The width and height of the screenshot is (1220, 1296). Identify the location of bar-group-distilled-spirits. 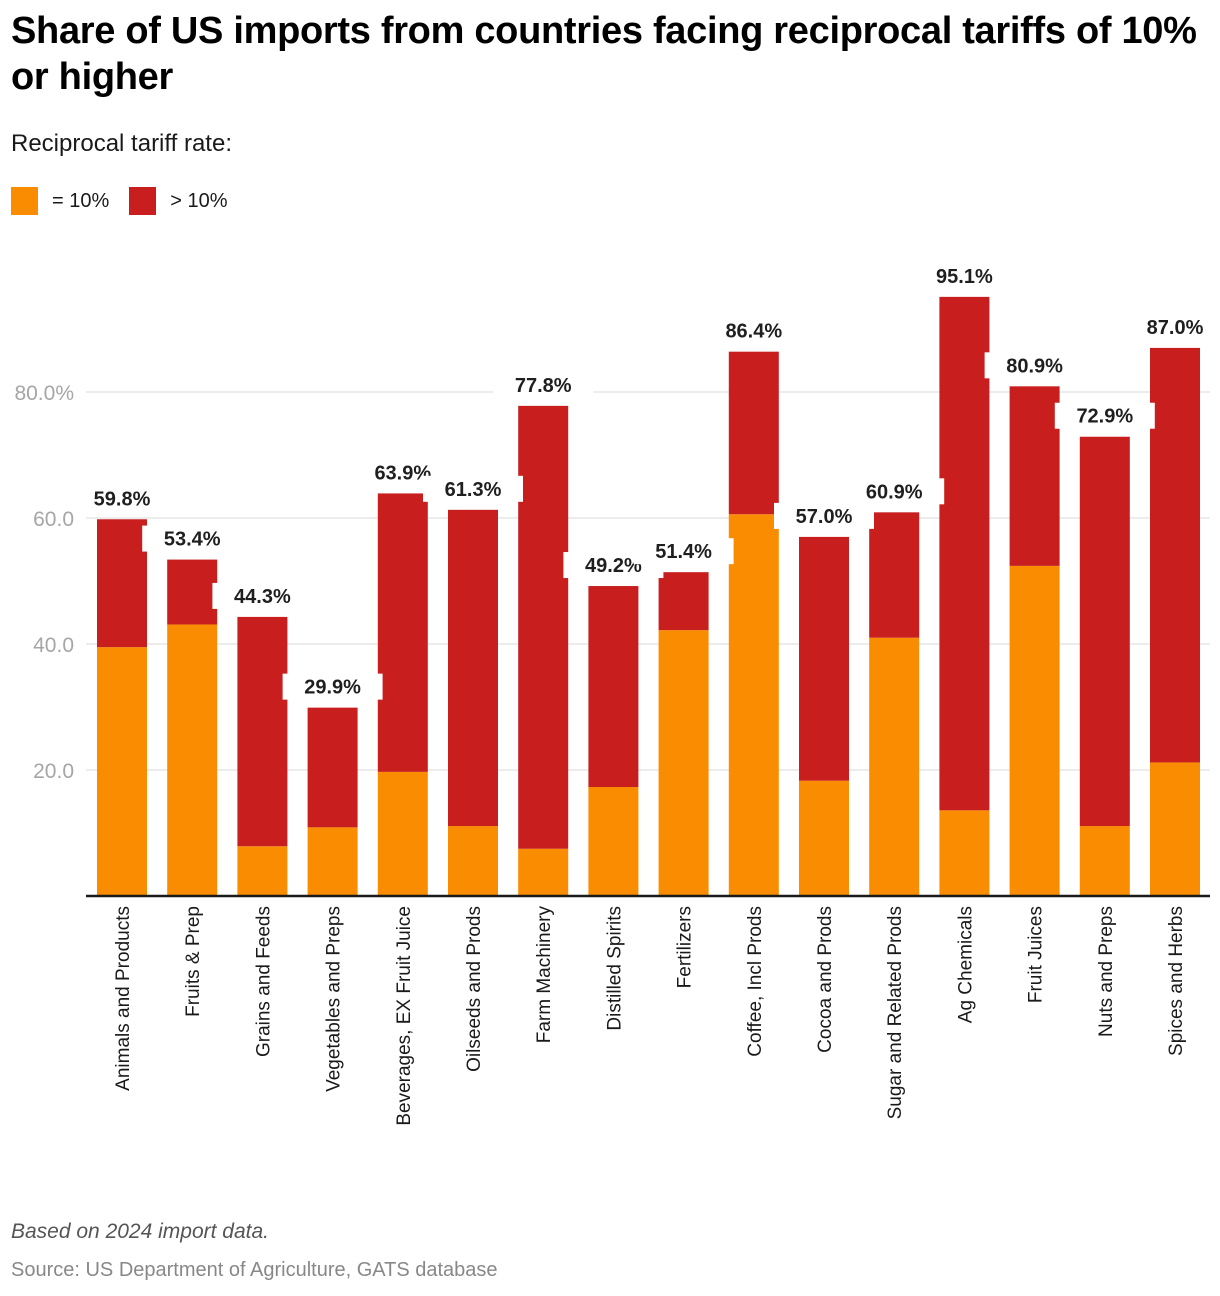
(613, 741).